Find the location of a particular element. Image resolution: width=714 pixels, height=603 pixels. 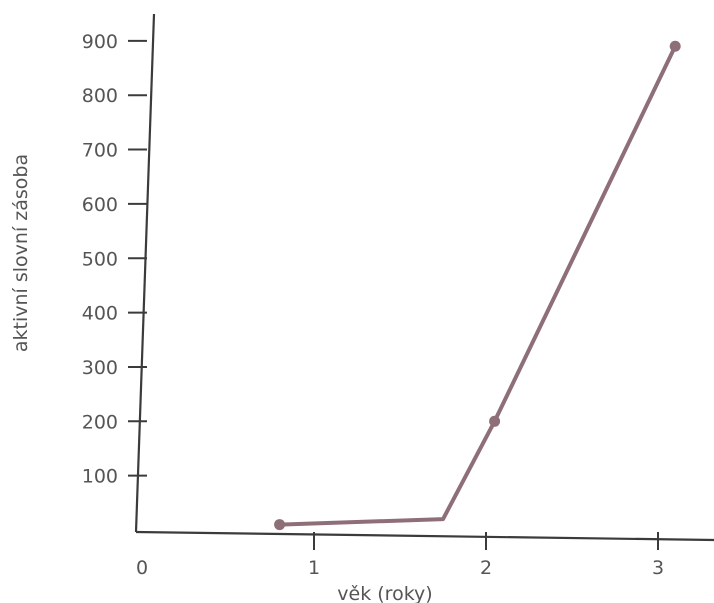

x-axis-line is located at coordinates (424, 536).